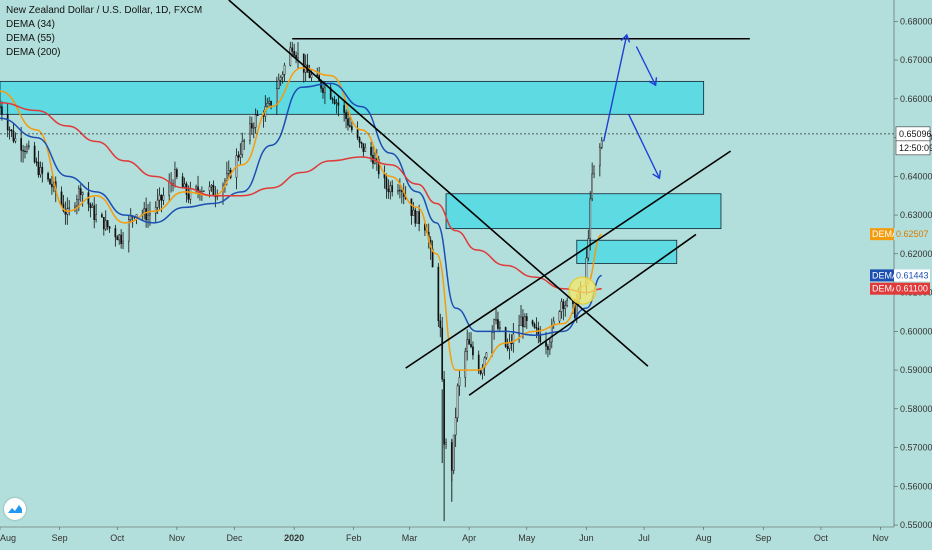 The image size is (932, 550). Describe the element at coordinates (33, 52) in the screenshot. I see `study-dema-200: DEMA (200)` at that location.